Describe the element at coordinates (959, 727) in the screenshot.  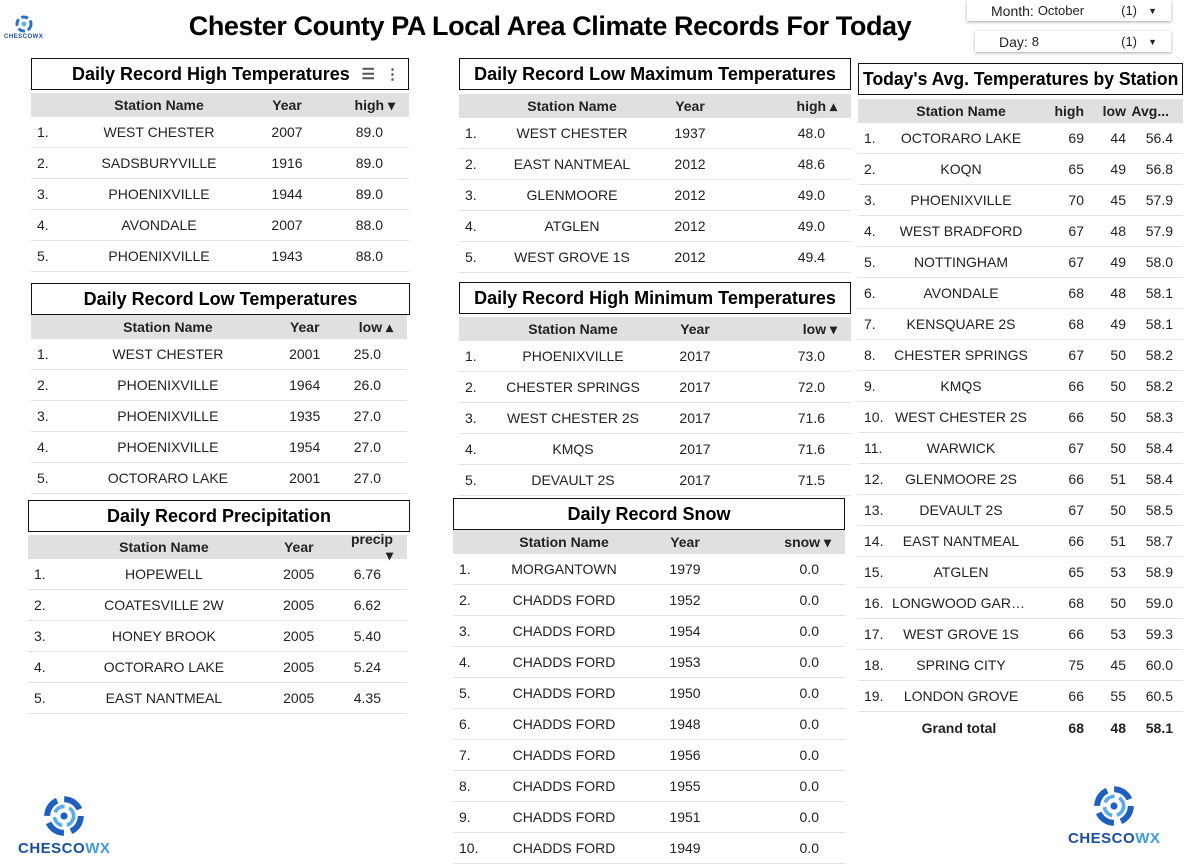
I see `total-cell: Grand total` at that location.